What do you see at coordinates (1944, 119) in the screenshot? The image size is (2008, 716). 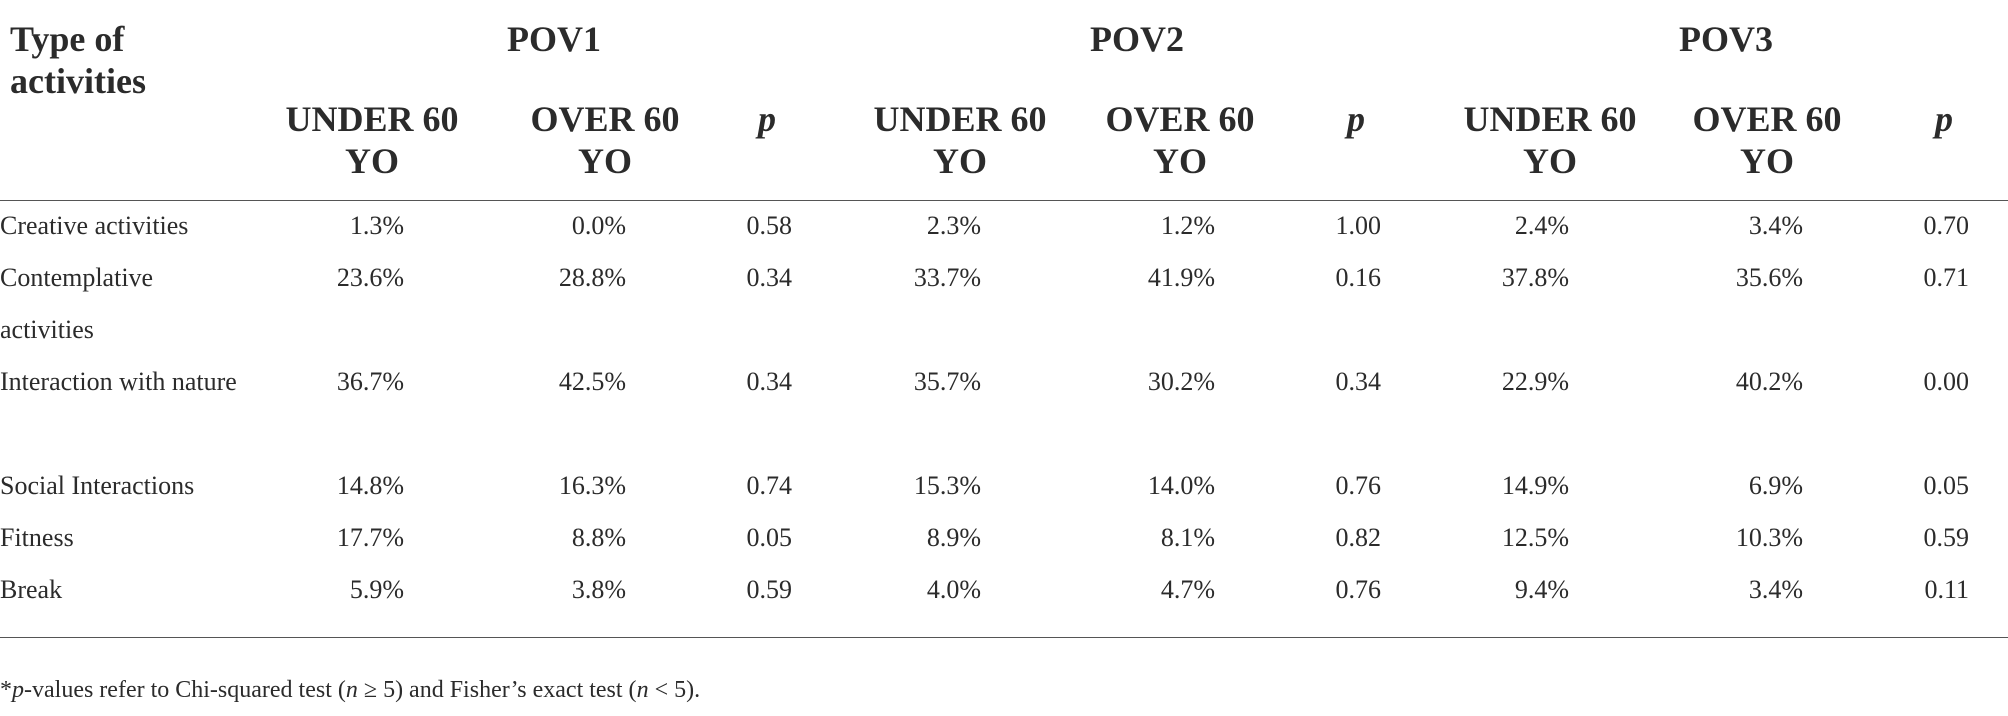 I see `subheader-pov3-p: p` at bounding box center [1944, 119].